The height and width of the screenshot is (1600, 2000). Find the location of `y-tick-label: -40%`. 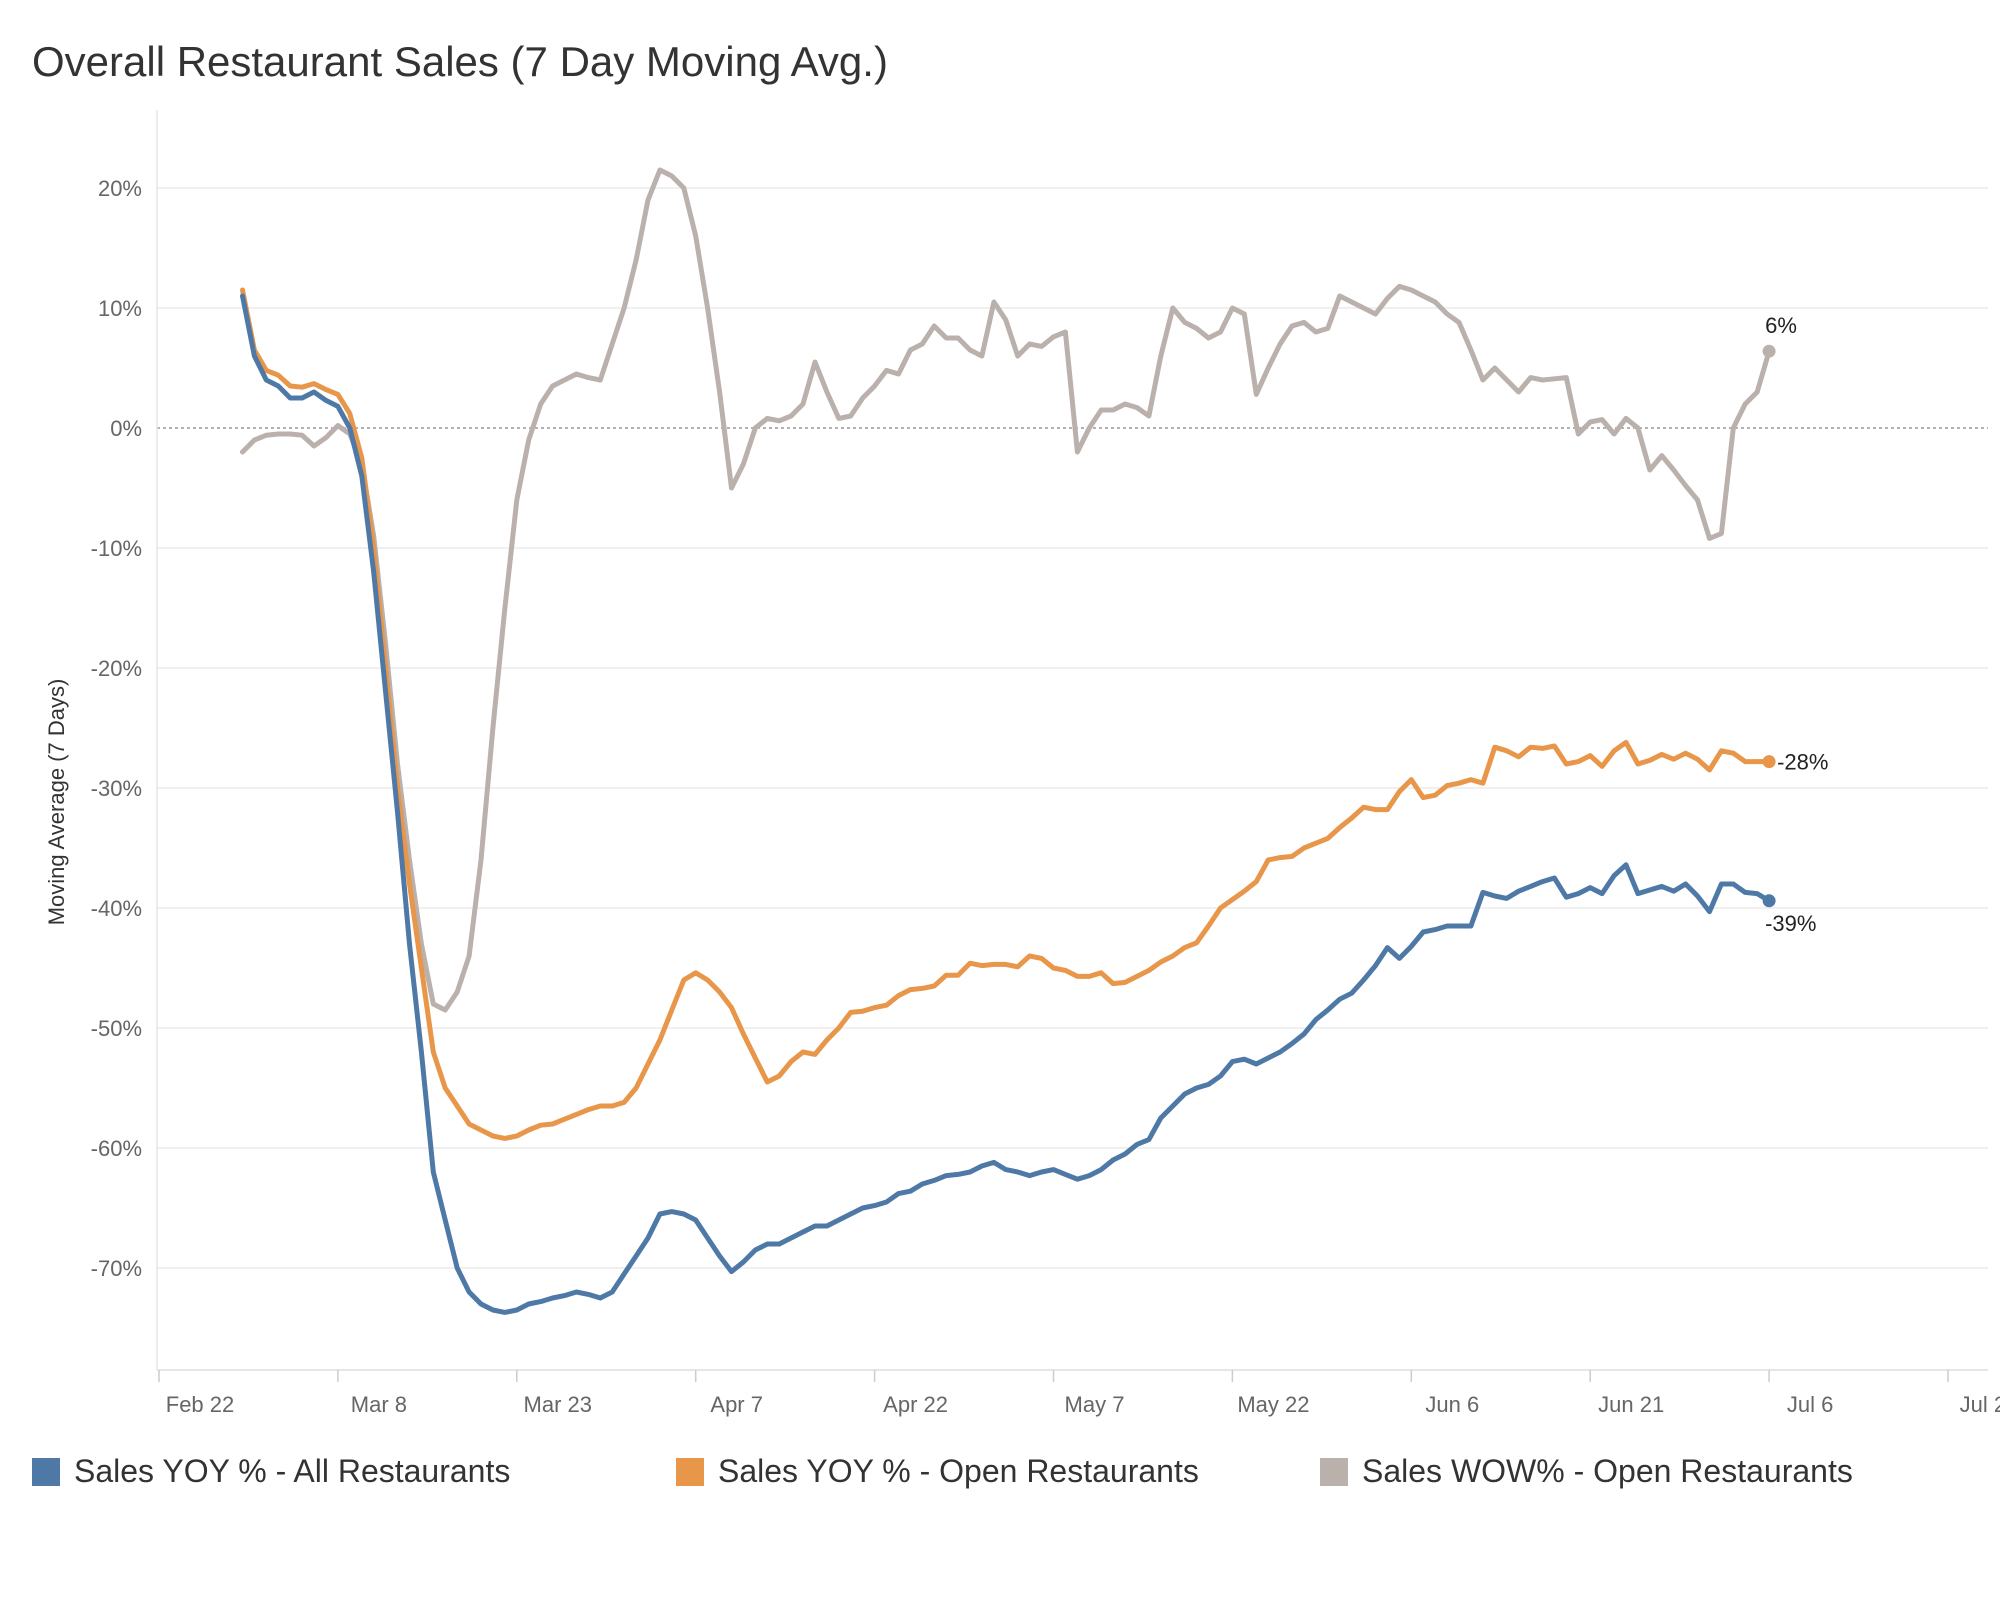

y-tick-label: -40% is located at coordinates (116, 908).